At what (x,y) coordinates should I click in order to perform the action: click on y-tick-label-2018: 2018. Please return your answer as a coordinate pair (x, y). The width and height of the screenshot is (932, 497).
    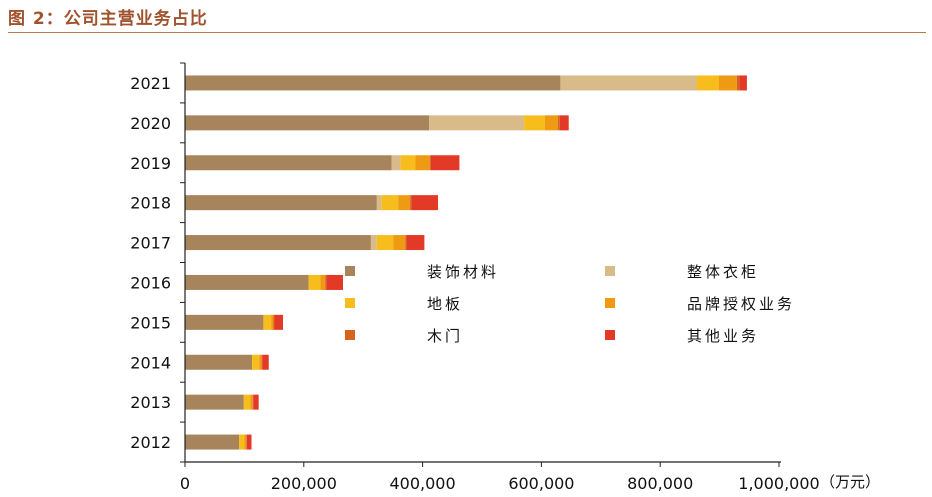
    Looking at the image, I should click on (150, 203).